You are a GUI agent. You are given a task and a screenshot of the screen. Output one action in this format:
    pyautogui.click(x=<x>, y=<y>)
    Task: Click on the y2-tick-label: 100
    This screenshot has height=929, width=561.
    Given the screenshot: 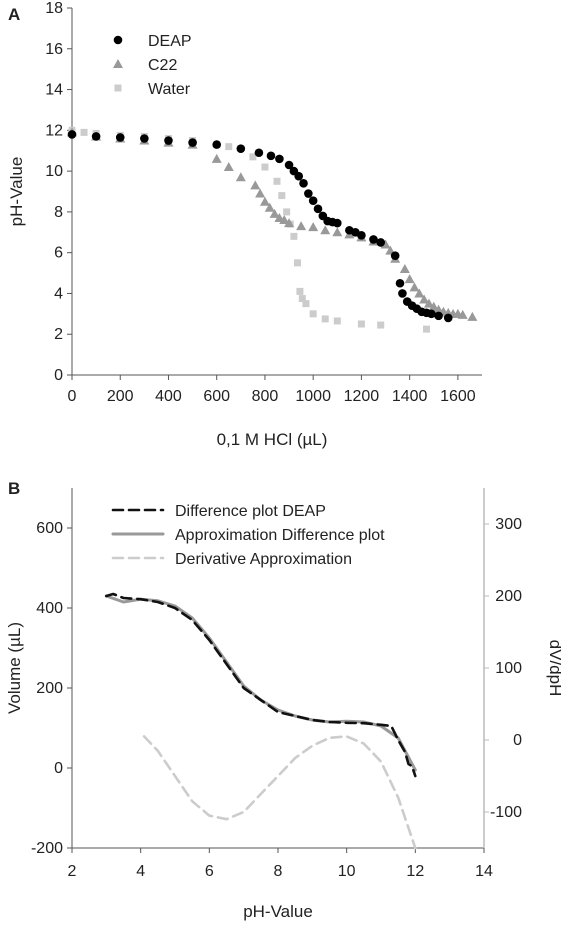 What is the action you would take?
    pyautogui.click(x=508, y=668)
    